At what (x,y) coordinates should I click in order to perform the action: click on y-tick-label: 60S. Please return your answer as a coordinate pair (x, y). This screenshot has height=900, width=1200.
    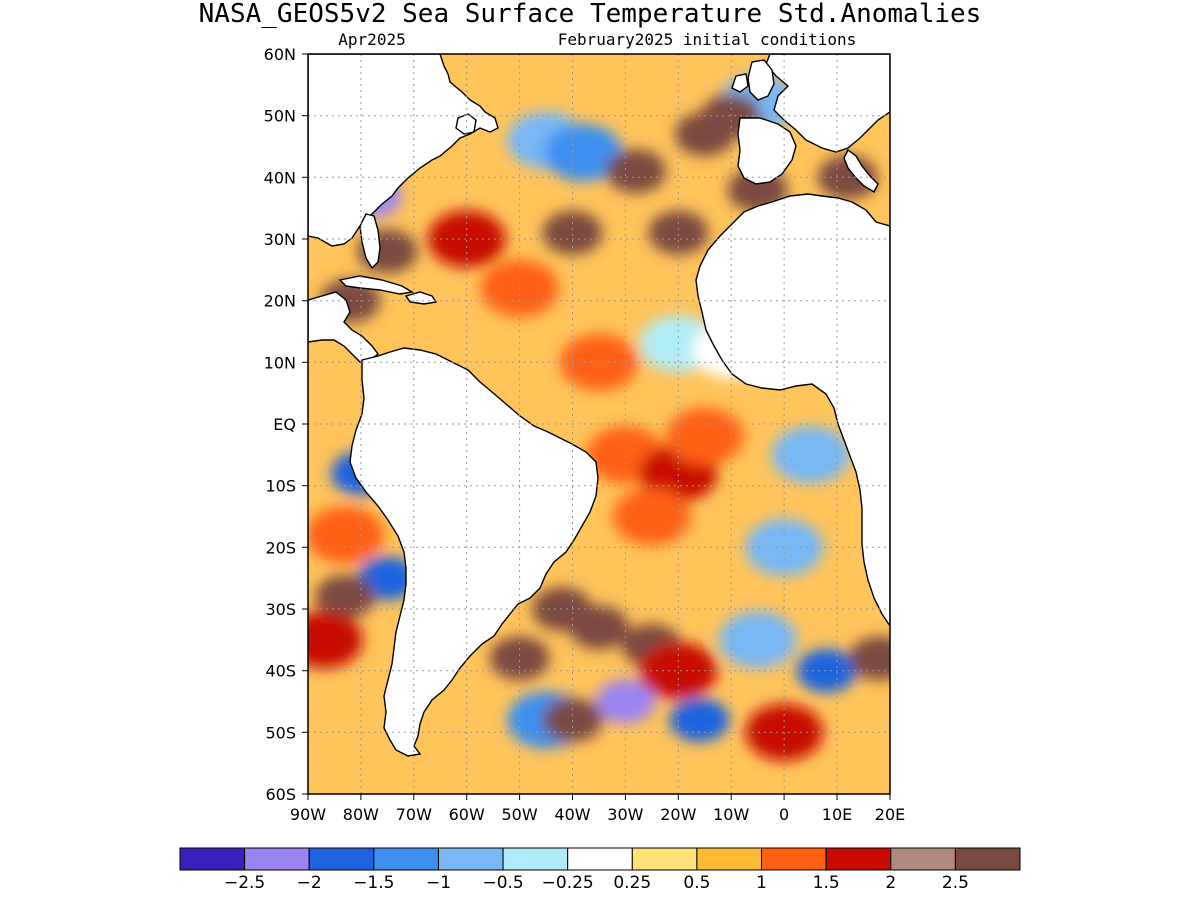
    Looking at the image, I should click on (280, 794).